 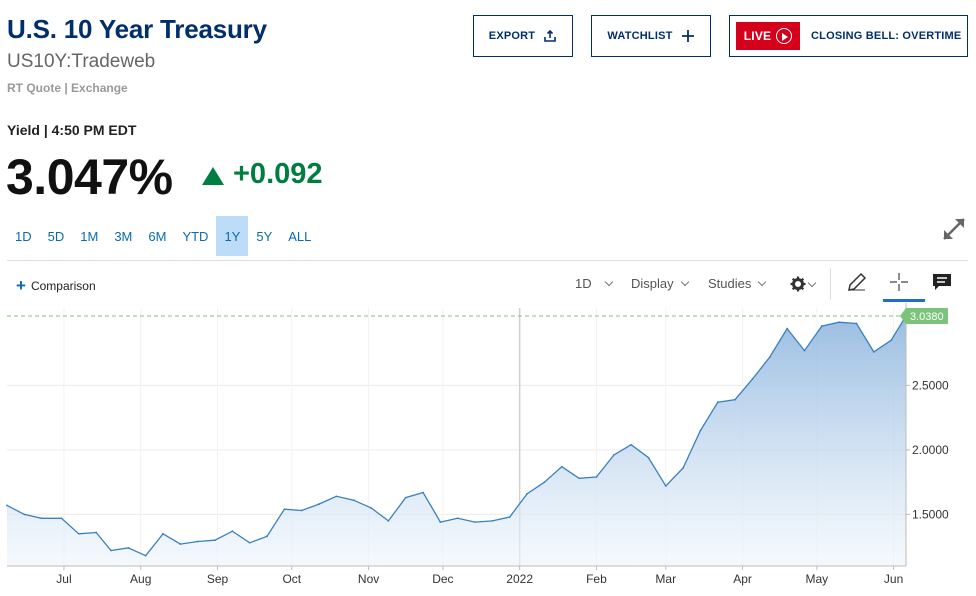 I want to click on yield-timestamp: Yield | 4:50 PM EDT, so click(x=72, y=130).